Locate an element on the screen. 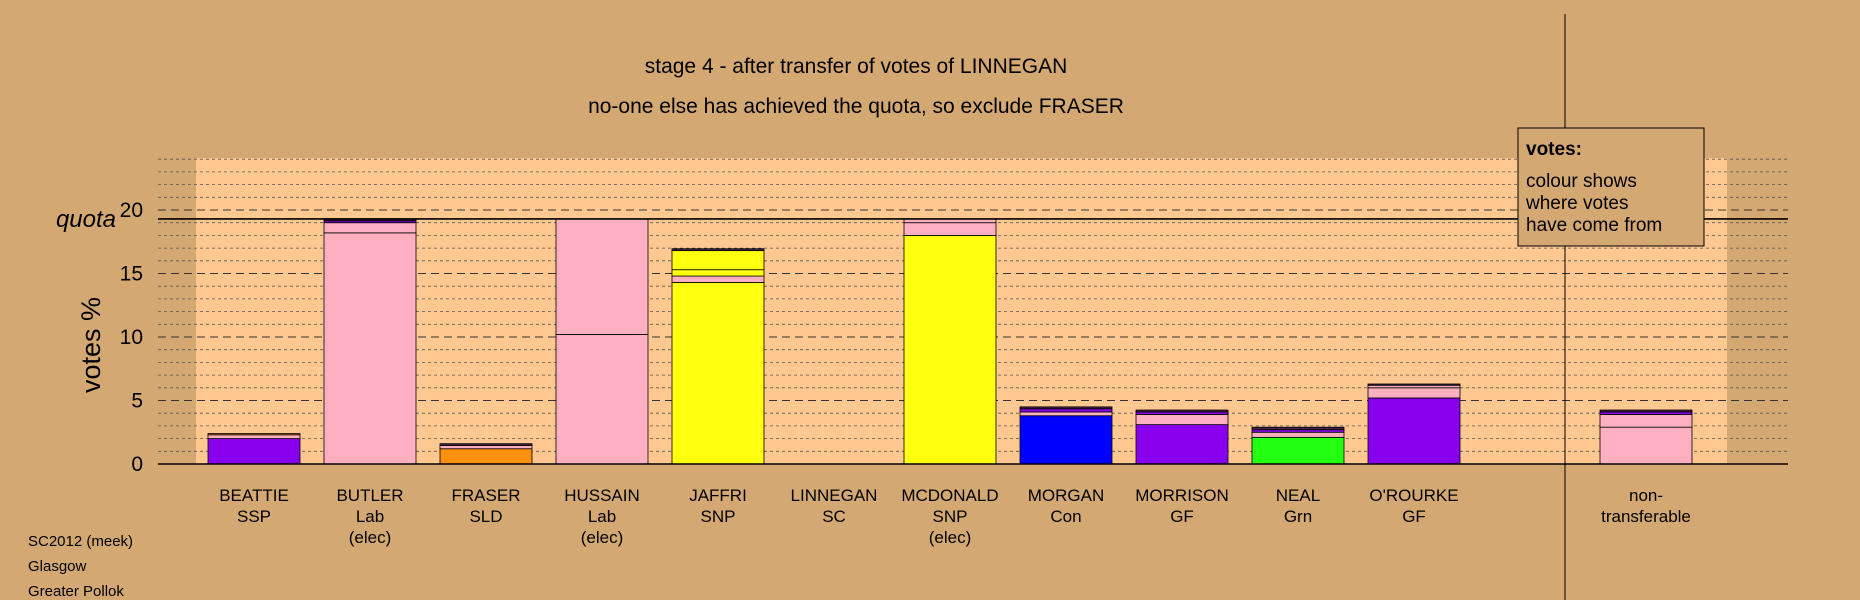 Image resolution: width=1860 pixels, height=600 pixels. footer: SC2012 (meek) Glasgow Greater Pollok is located at coordinates (80, 566).